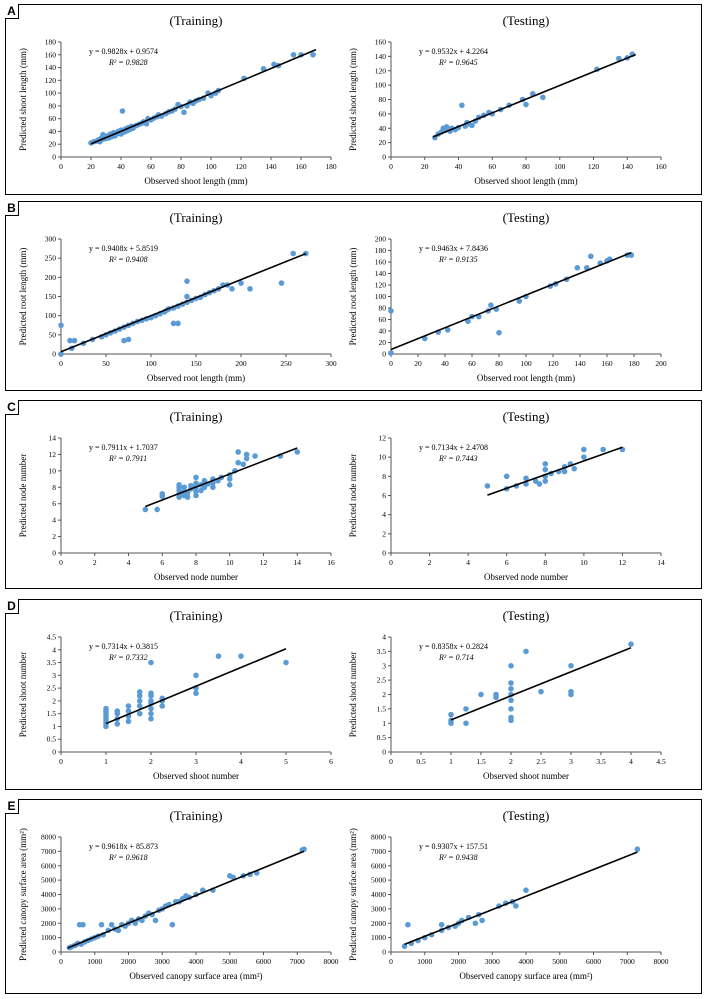  I want to click on x-tick-label: 200, so click(241, 363).